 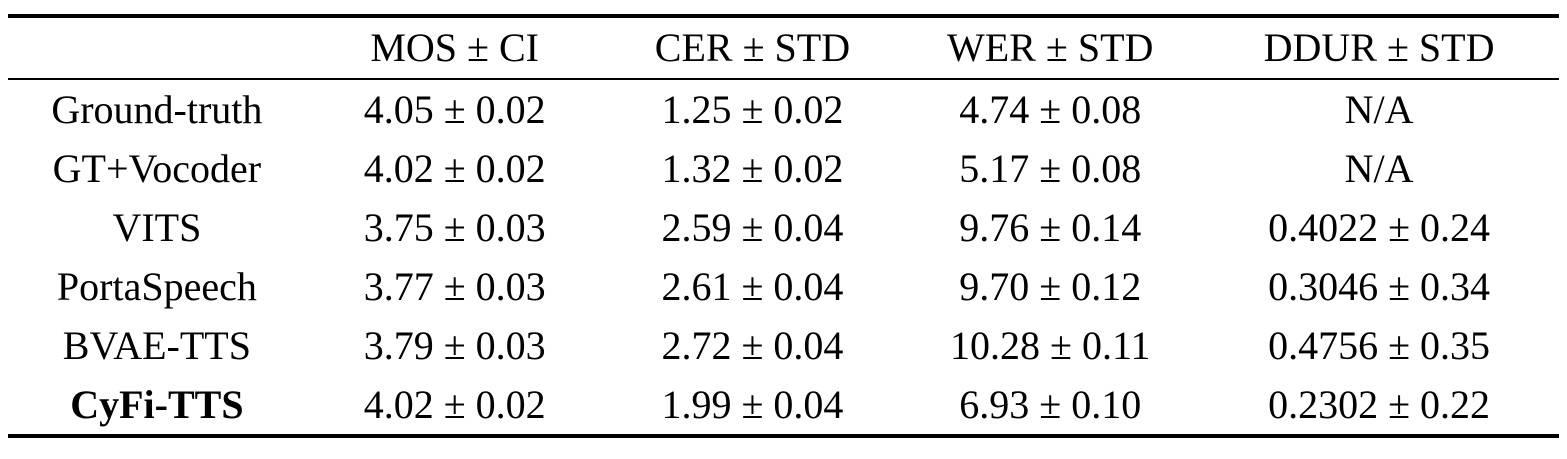 I want to click on mos-cell: 4.05 ± 0.02, so click(x=454, y=109).